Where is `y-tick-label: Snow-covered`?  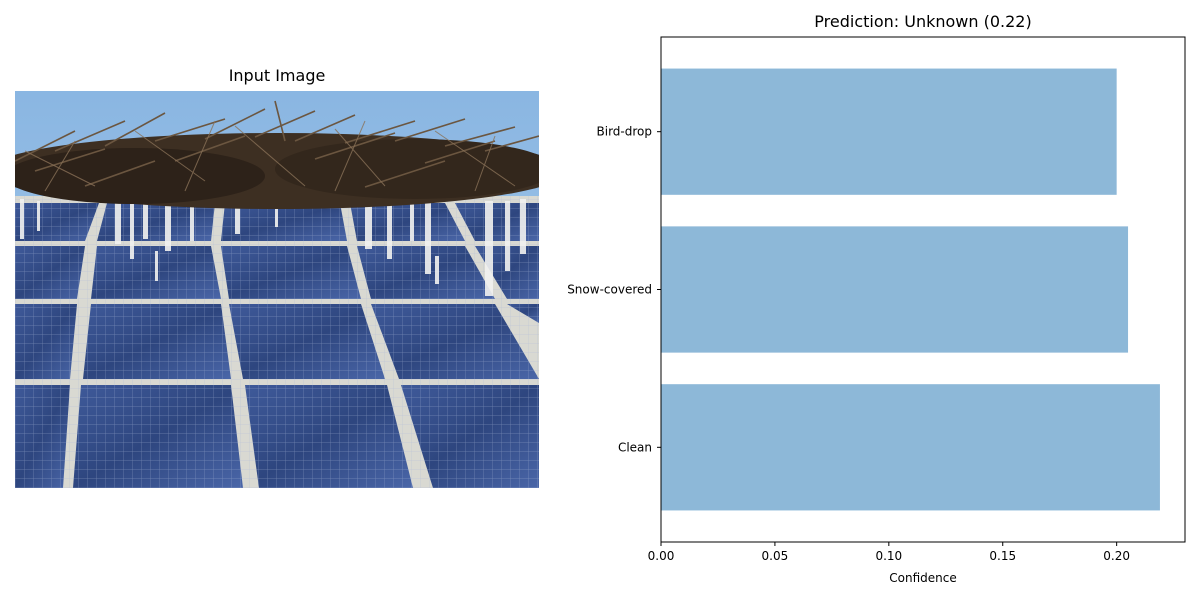 y-tick-label: Snow-covered is located at coordinates (609, 290).